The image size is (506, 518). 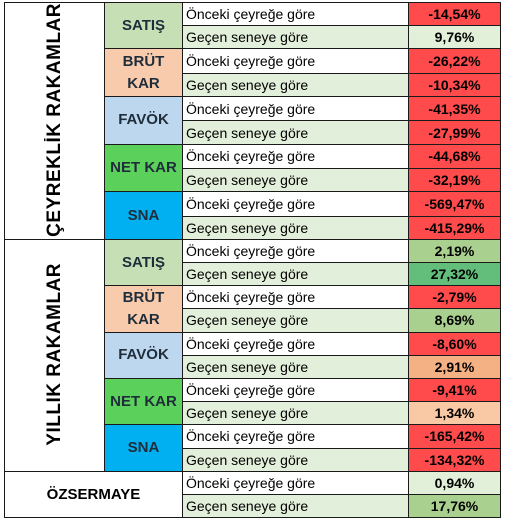 What do you see at coordinates (454, 413) in the screenshot?
I see `change-value: 1,34%` at bounding box center [454, 413].